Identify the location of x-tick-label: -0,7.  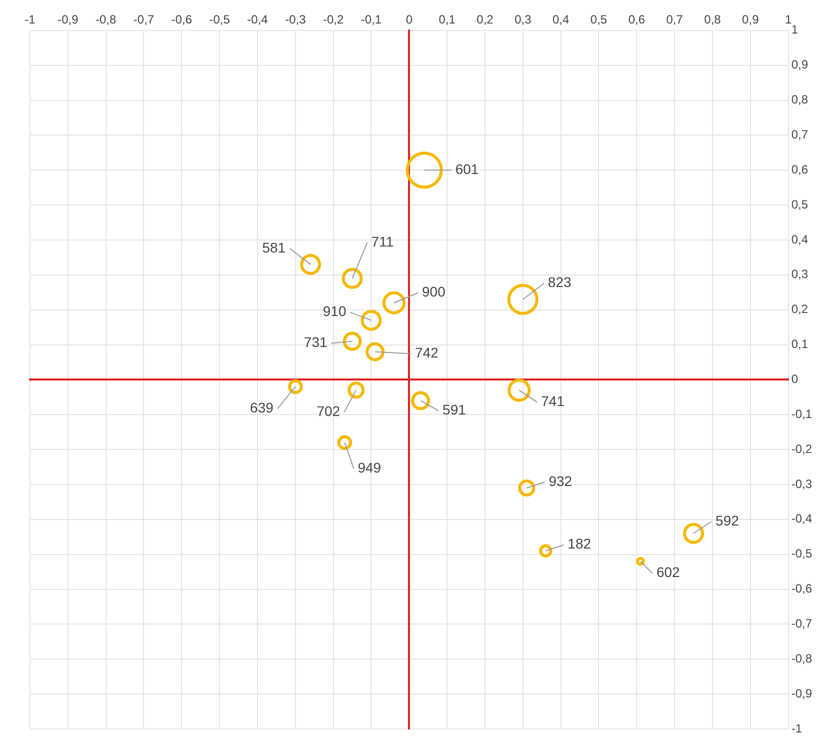
(143, 19).